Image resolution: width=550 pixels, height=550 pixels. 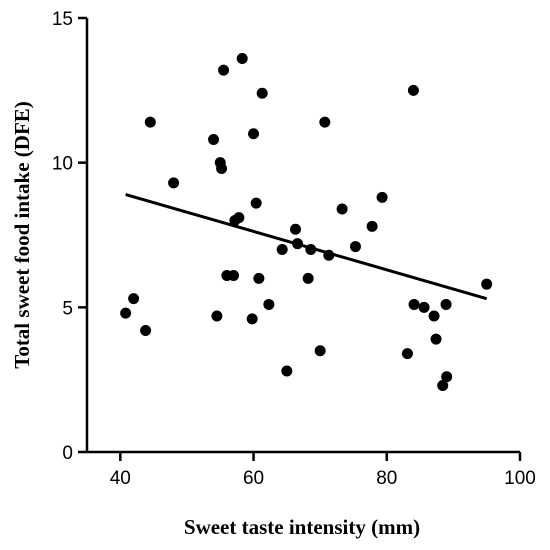 I want to click on y-tick-label: 15, so click(x=62, y=19).